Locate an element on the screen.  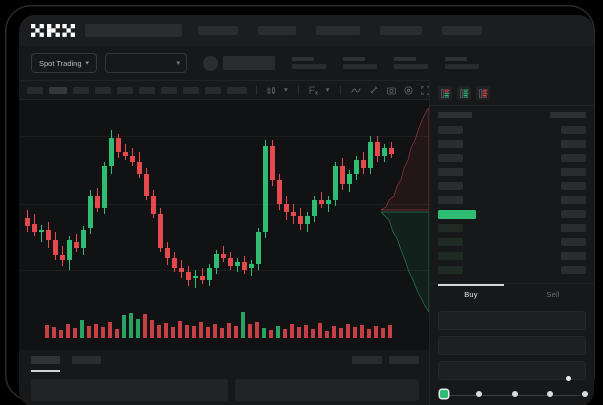
chart-bottom-tabs is located at coordinates (66, 360).